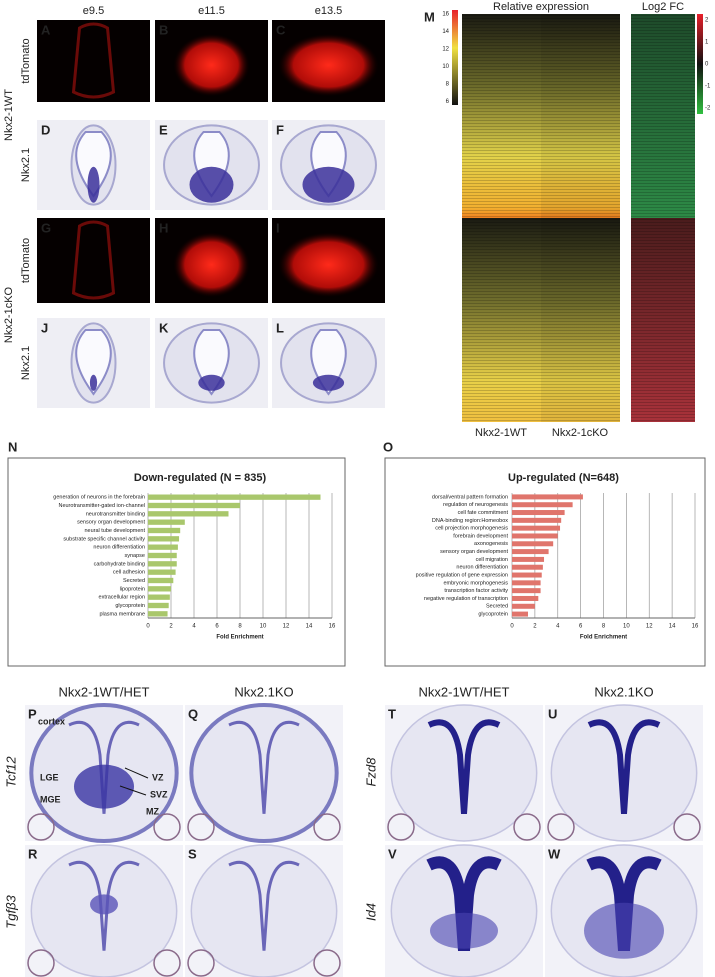 The height and width of the screenshot is (977, 715). I want to click on fc-texture, so click(663, 218).